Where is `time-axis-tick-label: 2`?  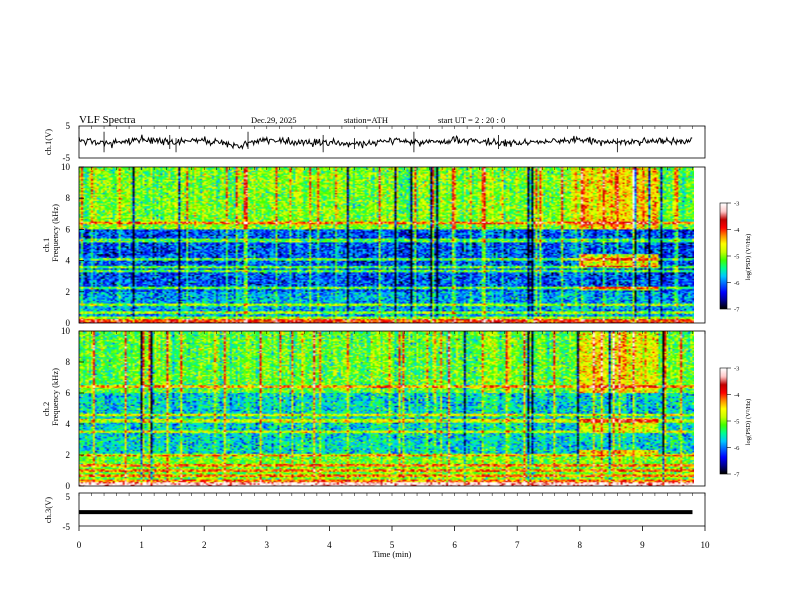
time-axis-tick-label: 2 is located at coordinates (204, 545).